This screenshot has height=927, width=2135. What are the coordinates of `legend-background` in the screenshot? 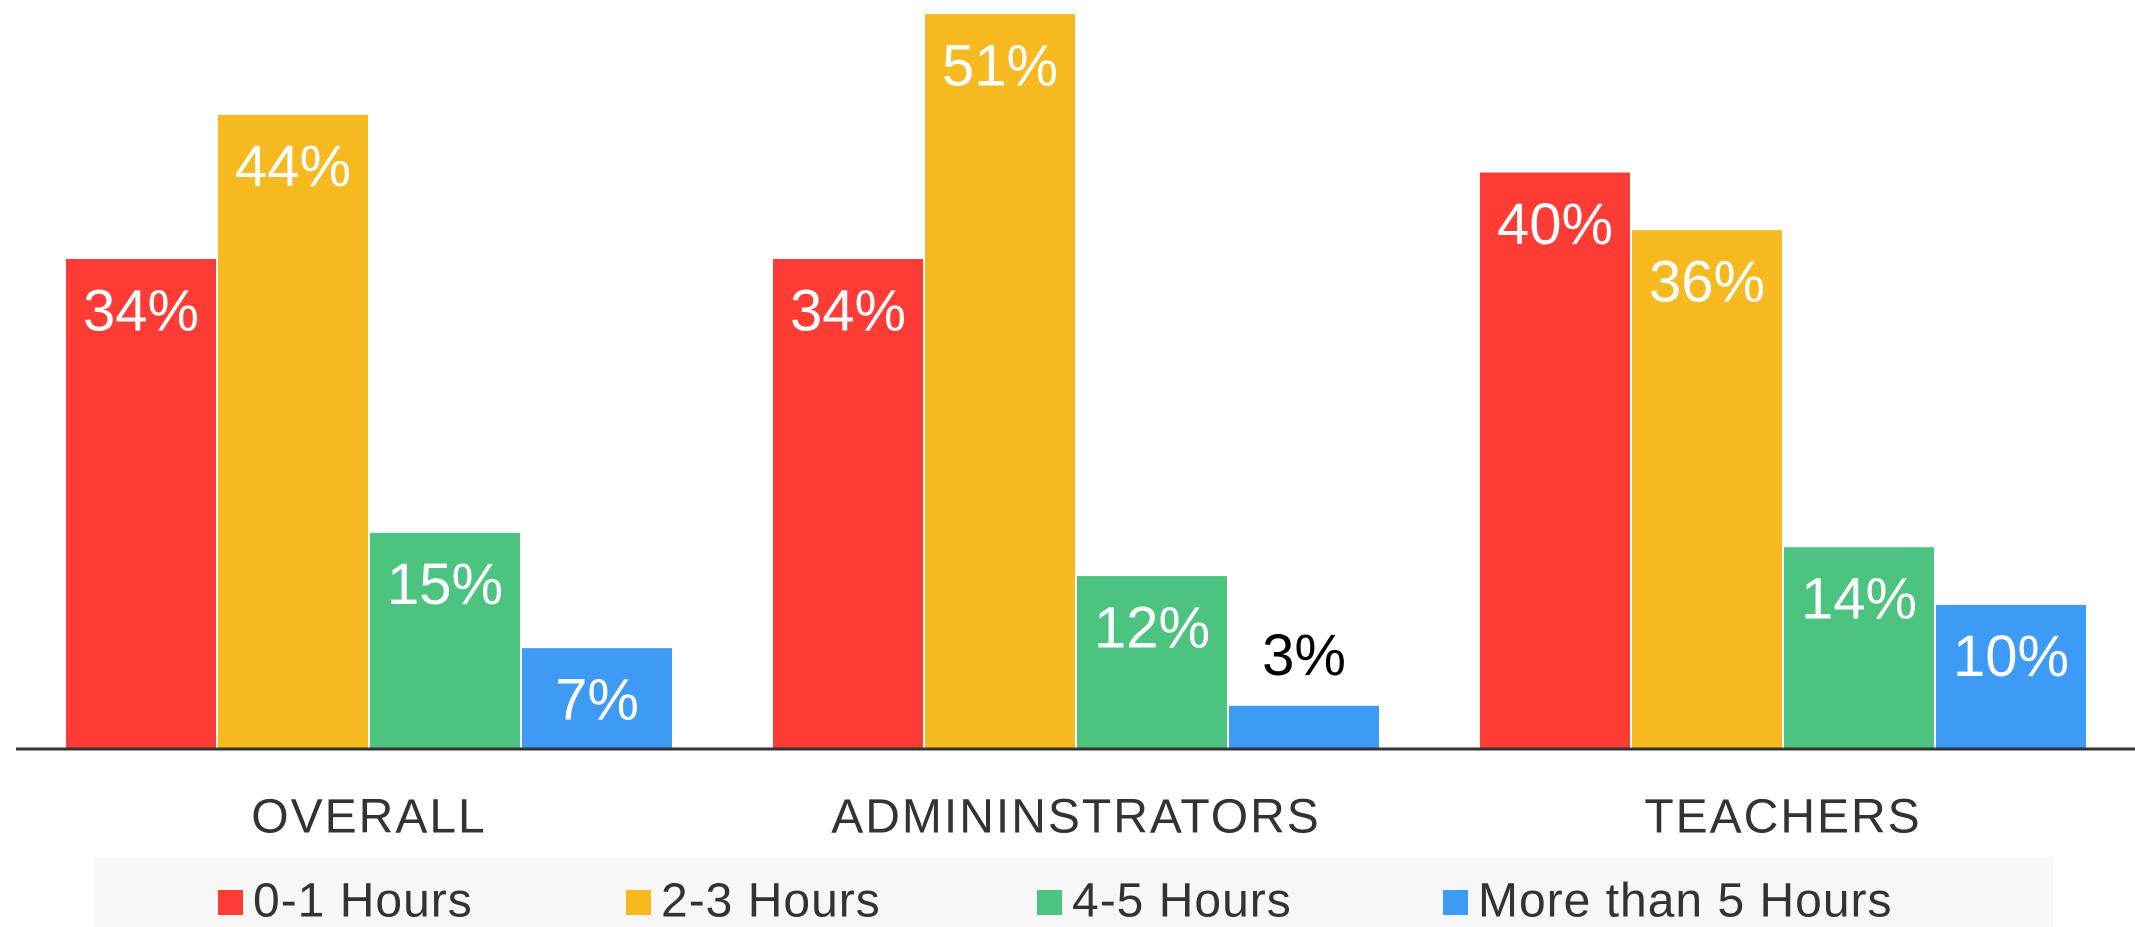 It's located at (1074, 892).